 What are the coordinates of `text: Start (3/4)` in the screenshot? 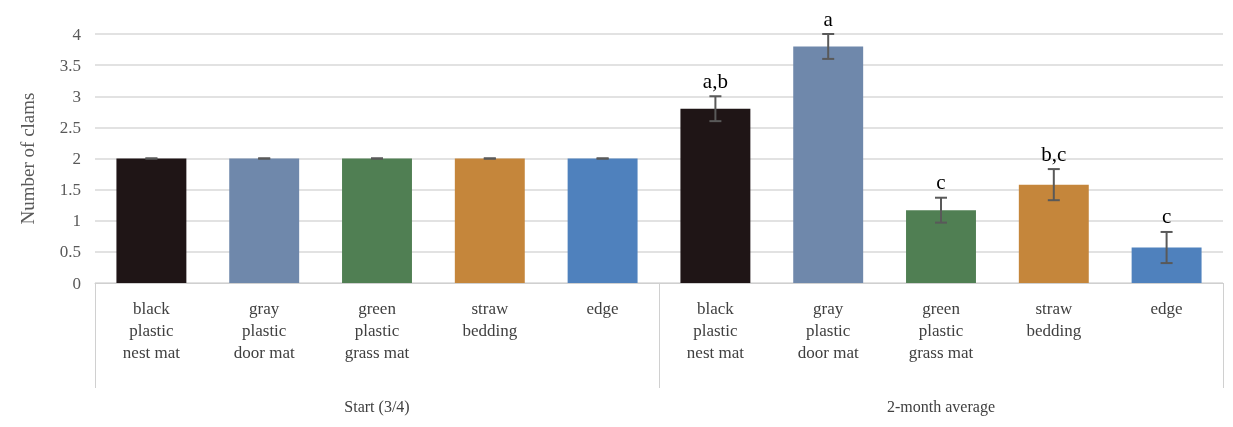 It's located at (377, 406).